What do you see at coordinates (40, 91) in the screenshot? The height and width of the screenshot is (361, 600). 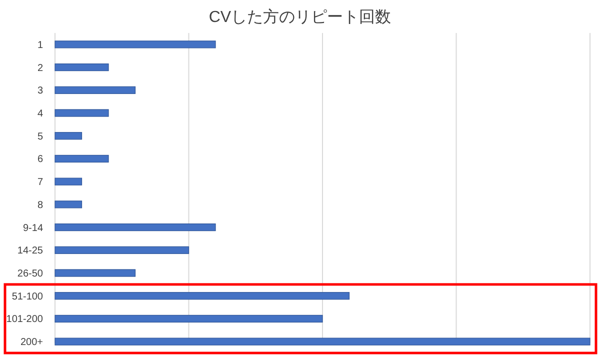 I see `y-tick-label: 3` at bounding box center [40, 91].